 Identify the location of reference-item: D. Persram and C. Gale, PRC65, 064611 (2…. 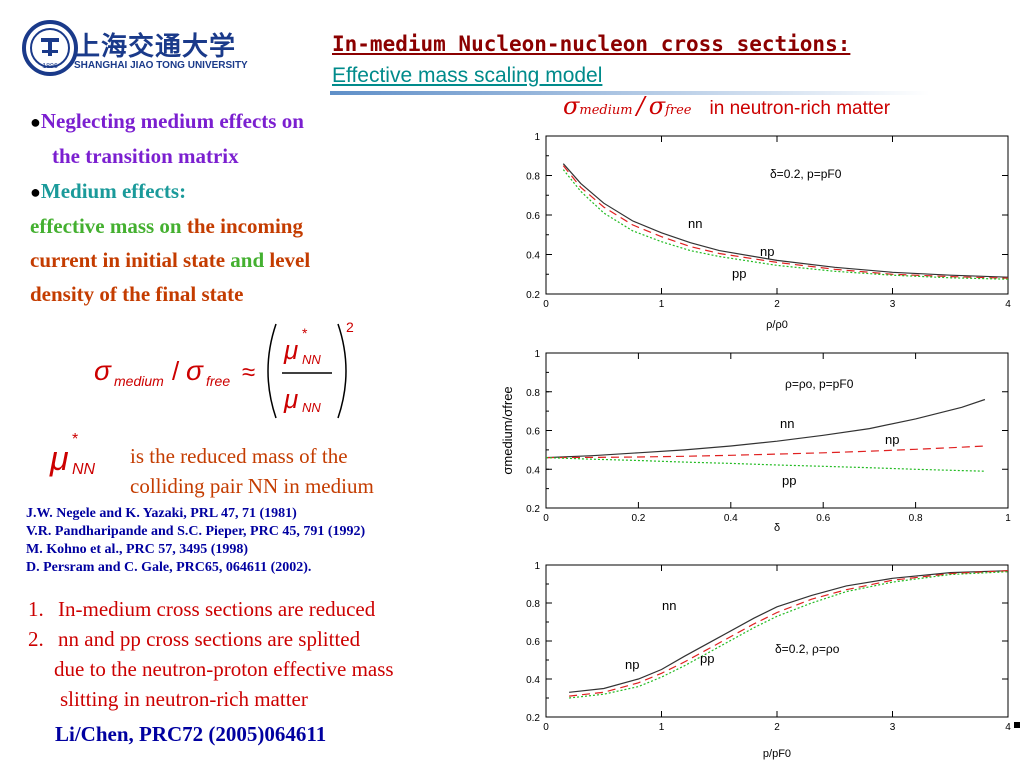
(169, 567).